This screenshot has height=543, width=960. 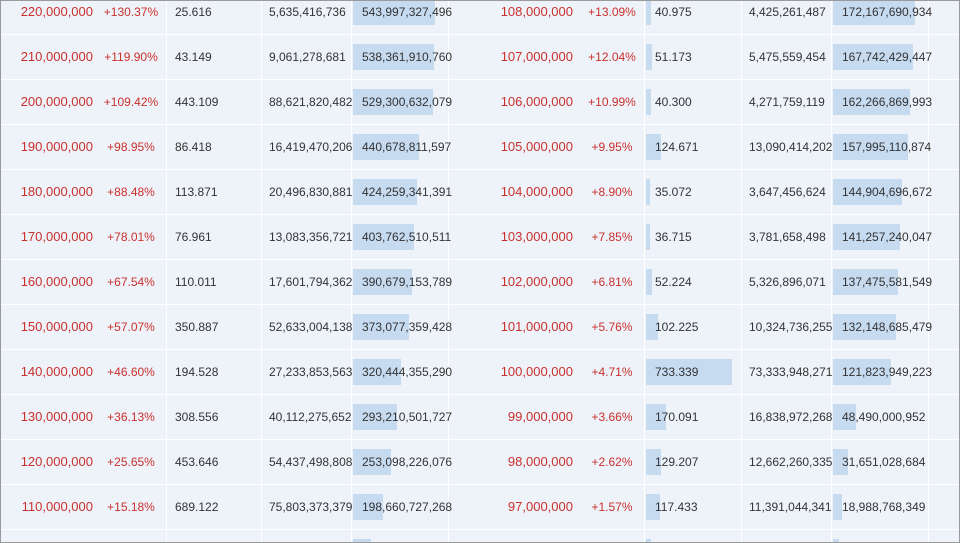 I want to click on value-cell: 52,633,004,138, so click(x=311, y=327).